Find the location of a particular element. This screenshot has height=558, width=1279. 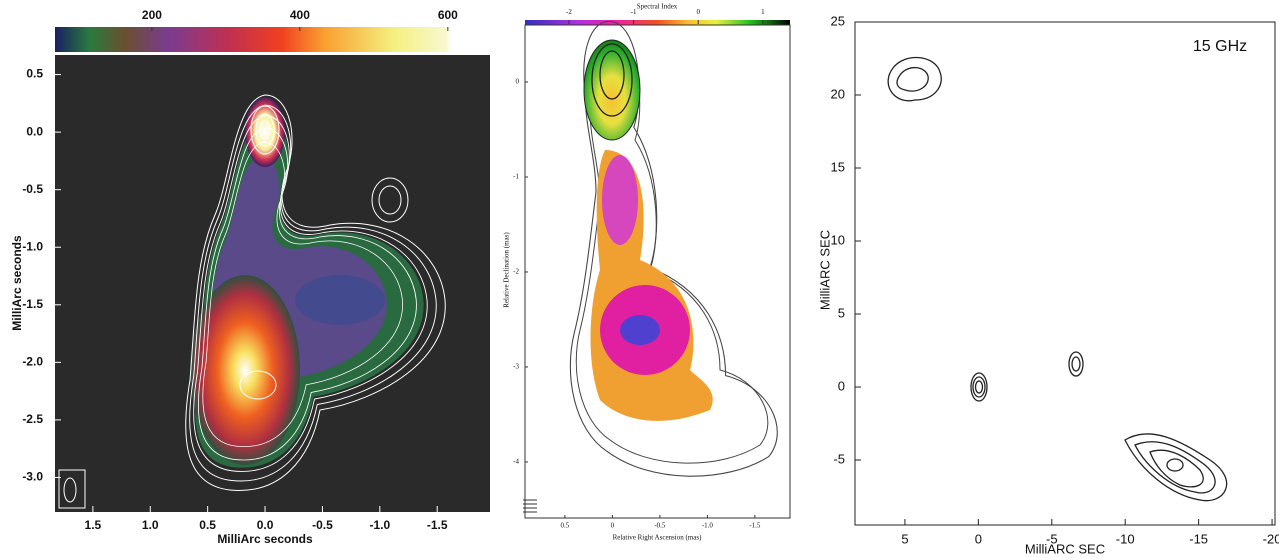

x-tick-label: 1.0 is located at coordinates (150, 525).